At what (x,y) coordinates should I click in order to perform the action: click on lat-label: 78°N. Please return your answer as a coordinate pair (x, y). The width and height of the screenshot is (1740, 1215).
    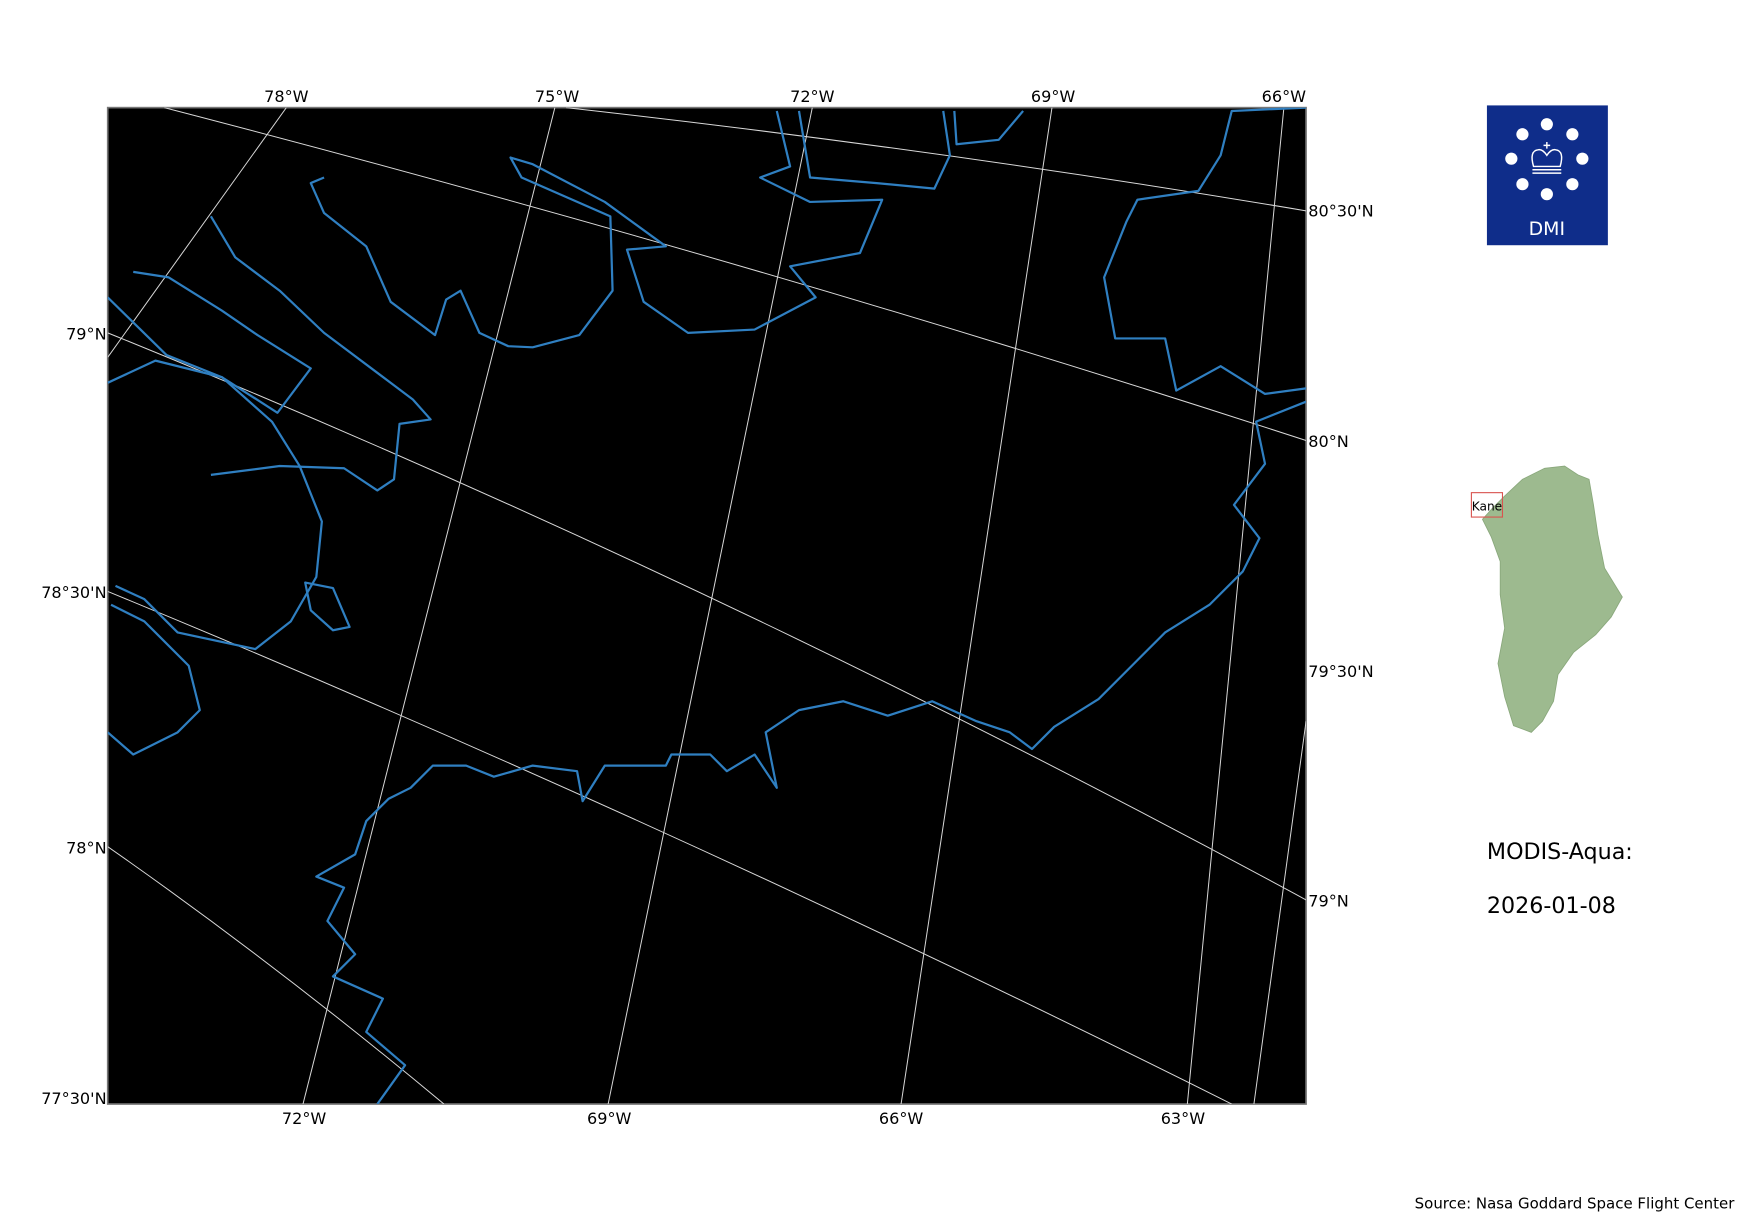
    Looking at the image, I should click on (86, 847).